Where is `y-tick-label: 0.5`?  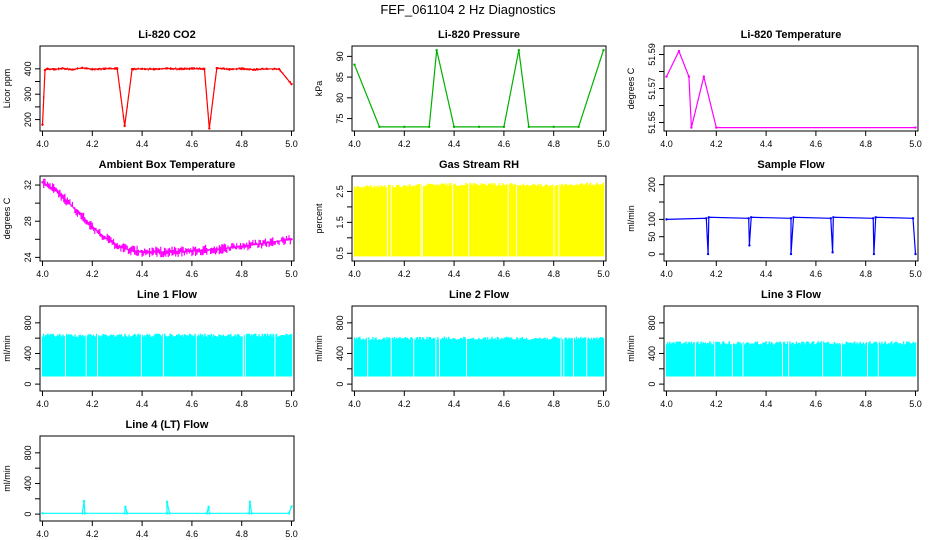
y-tick-label: 0.5 is located at coordinates (340, 253).